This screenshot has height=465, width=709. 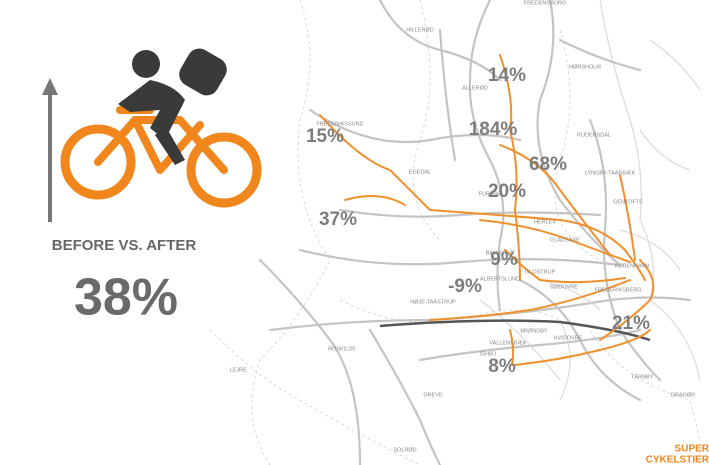 I want to click on route-change: 68%, so click(x=548, y=164).